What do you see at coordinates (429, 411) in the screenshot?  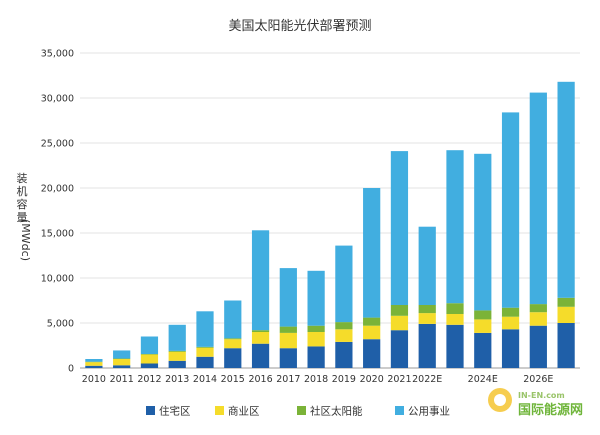 I see `legend-label: 公用事业` at bounding box center [429, 411].